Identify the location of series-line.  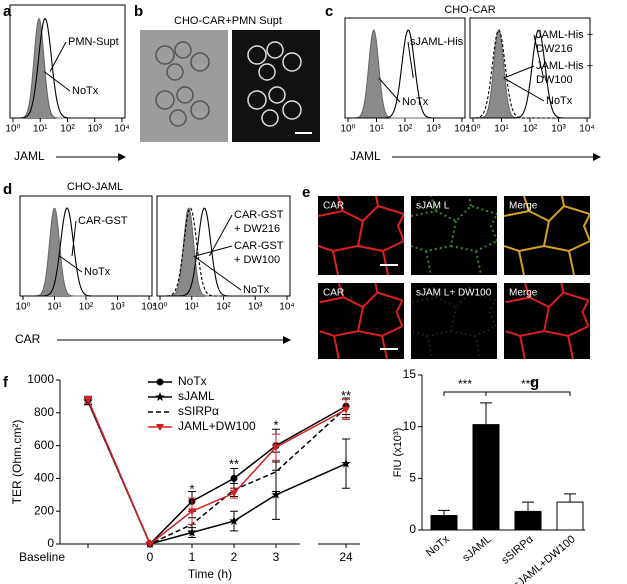
(217, 472).